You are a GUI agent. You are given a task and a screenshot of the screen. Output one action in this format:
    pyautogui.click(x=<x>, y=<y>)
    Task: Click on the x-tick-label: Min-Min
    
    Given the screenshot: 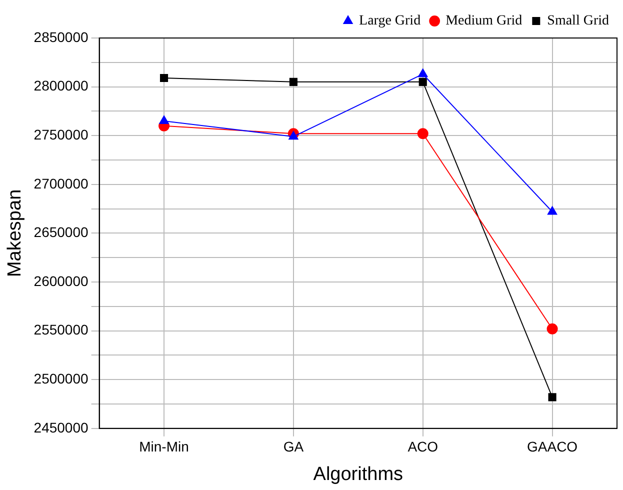 What is the action you would take?
    pyautogui.click(x=164, y=446)
    